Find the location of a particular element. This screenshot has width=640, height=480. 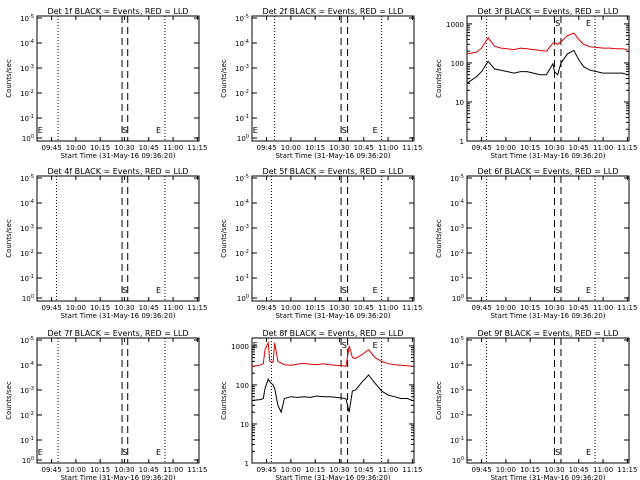

panel-title: Det 7f BLACK = Events, RED = LLD is located at coordinates (117, 333).